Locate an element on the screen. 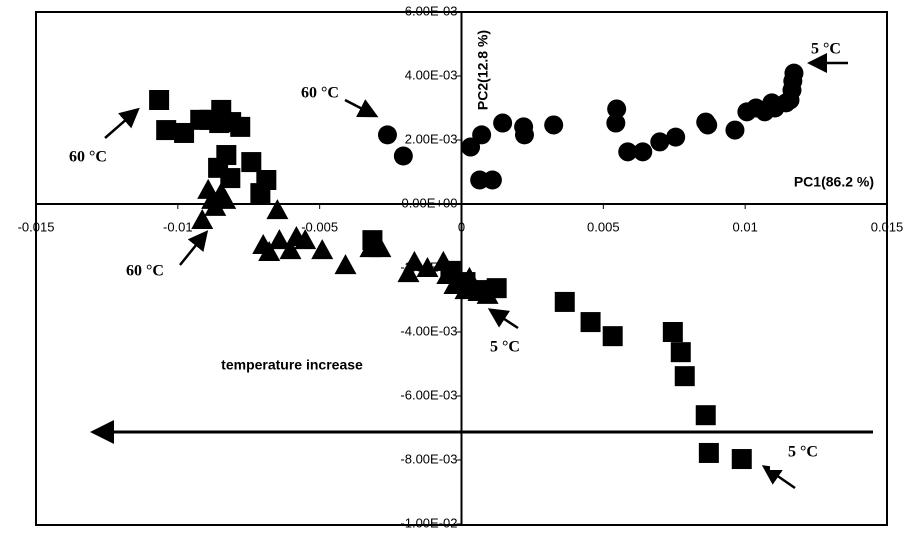  y-tick-label: 0.00E+00 is located at coordinates (429, 202).